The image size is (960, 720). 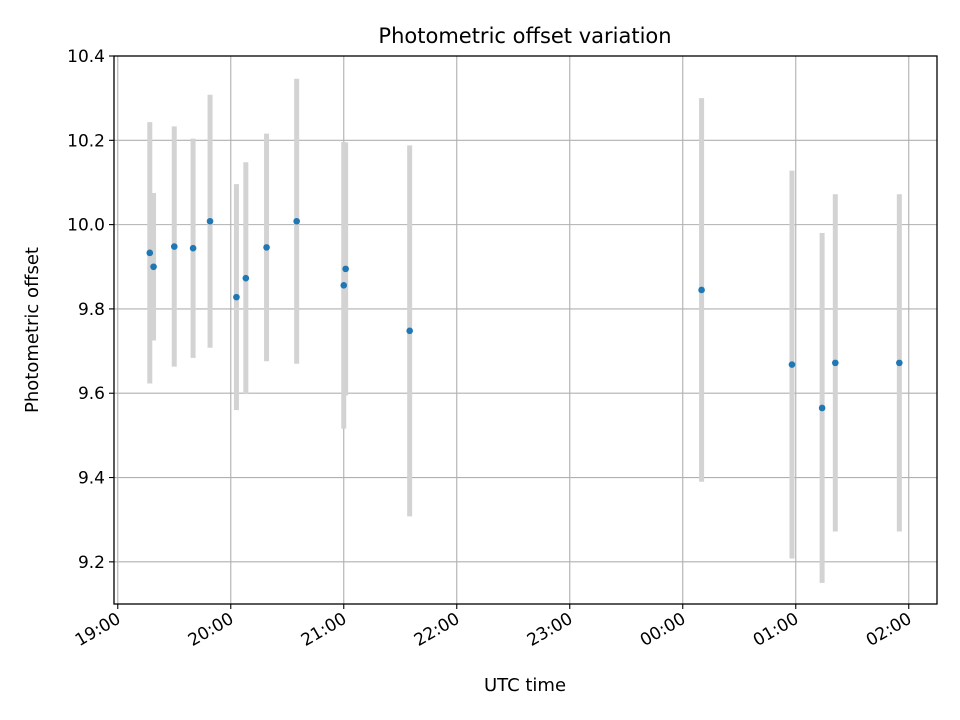 What do you see at coordinates (437, 630) in the screenshot?
I see `x-tick-label: 22:00` at bounding box center [437, 630].